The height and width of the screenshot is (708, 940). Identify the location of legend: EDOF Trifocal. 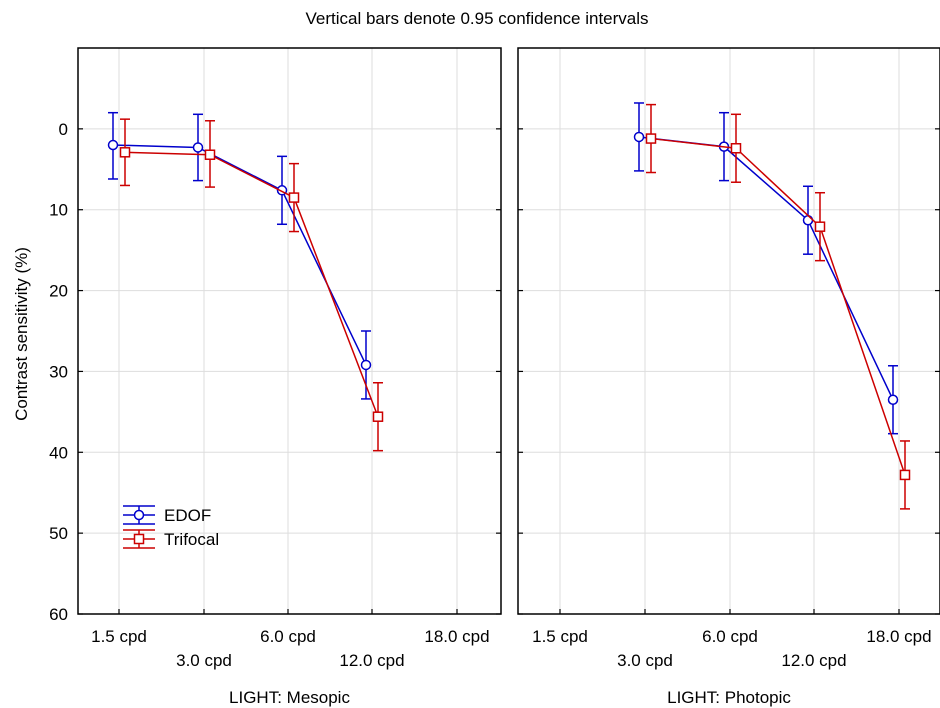
(171, 527).